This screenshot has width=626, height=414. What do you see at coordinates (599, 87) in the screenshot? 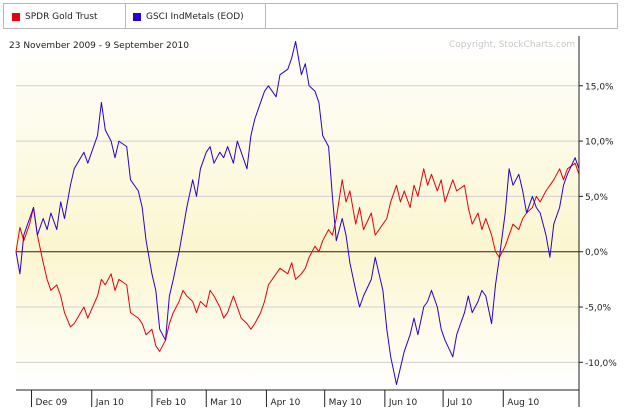
I see `y-tick-label: 15,0%` at bounding box center [599, 87].